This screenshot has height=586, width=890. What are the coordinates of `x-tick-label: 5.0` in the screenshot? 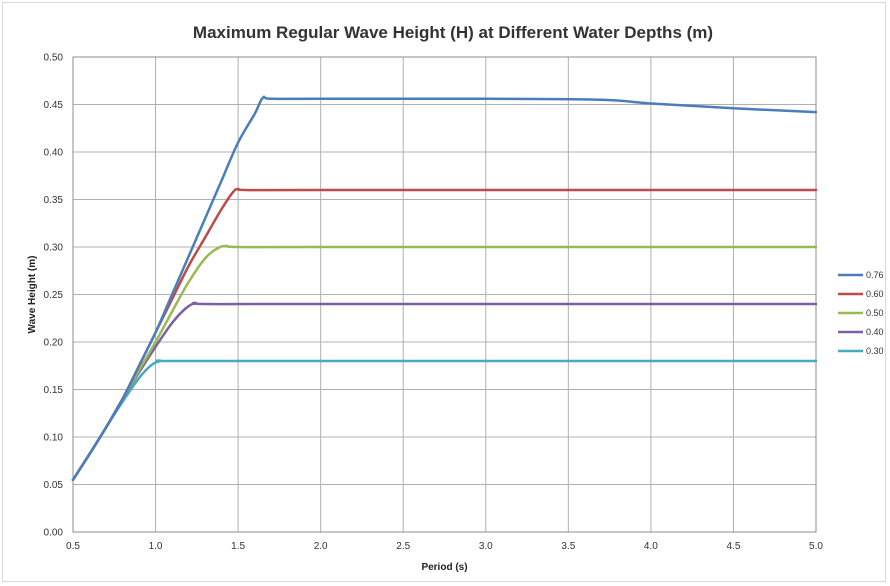 It's located at (816, 546).